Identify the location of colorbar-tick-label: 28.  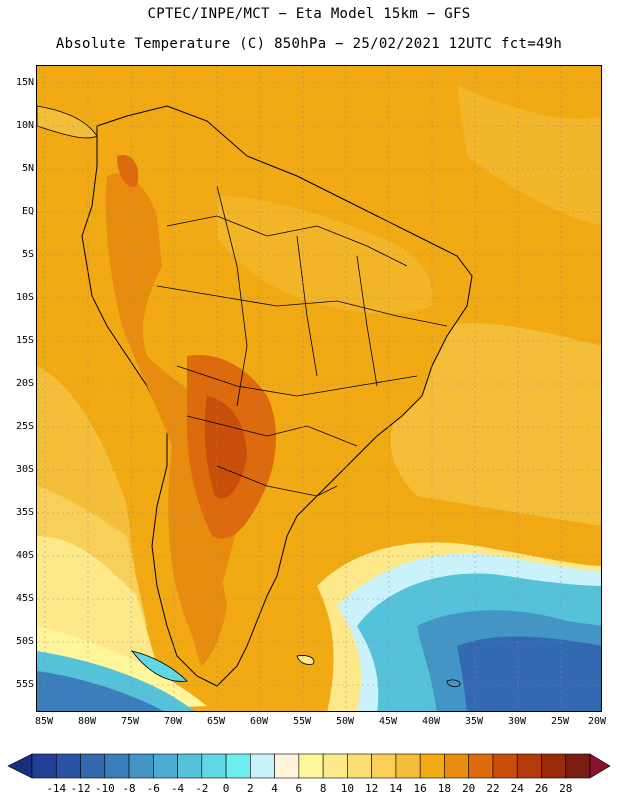
(566, 788).